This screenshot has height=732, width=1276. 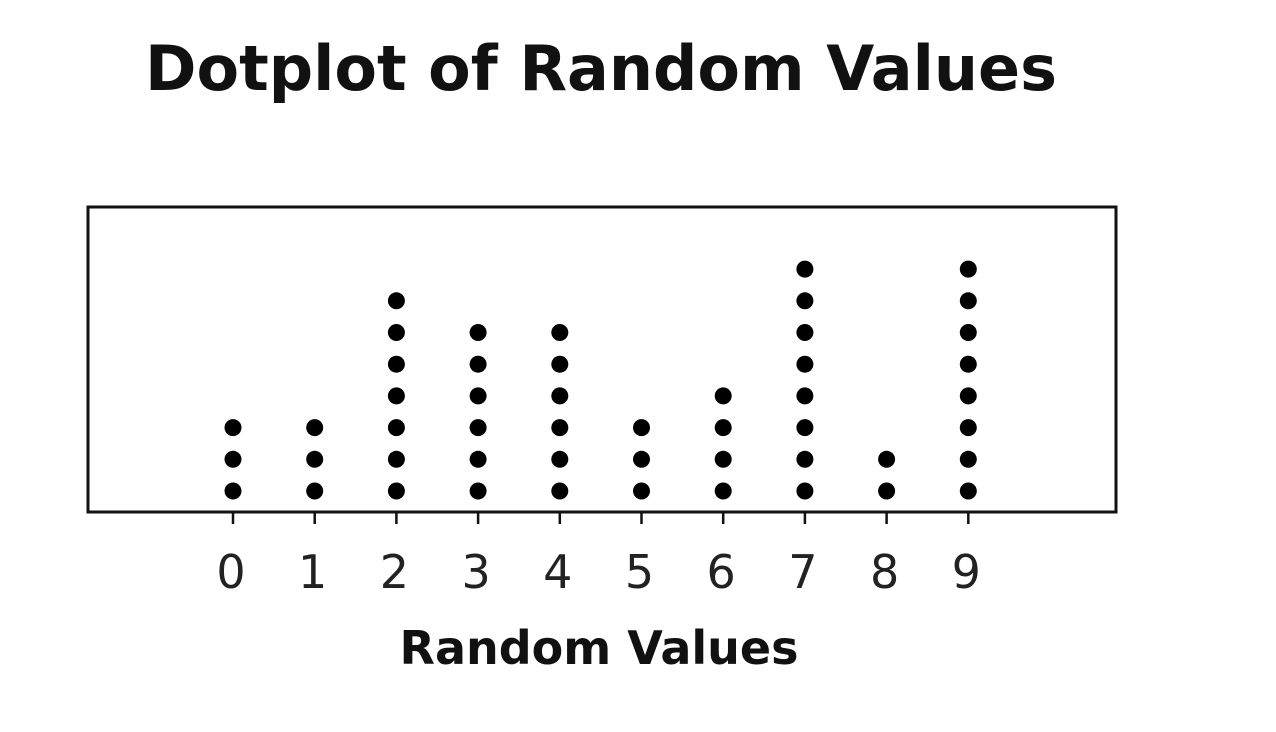 What do you see at coordinates (600, 518) in the screenshot?
I see `x-axis-ticks` at bounding box center [600, 518].